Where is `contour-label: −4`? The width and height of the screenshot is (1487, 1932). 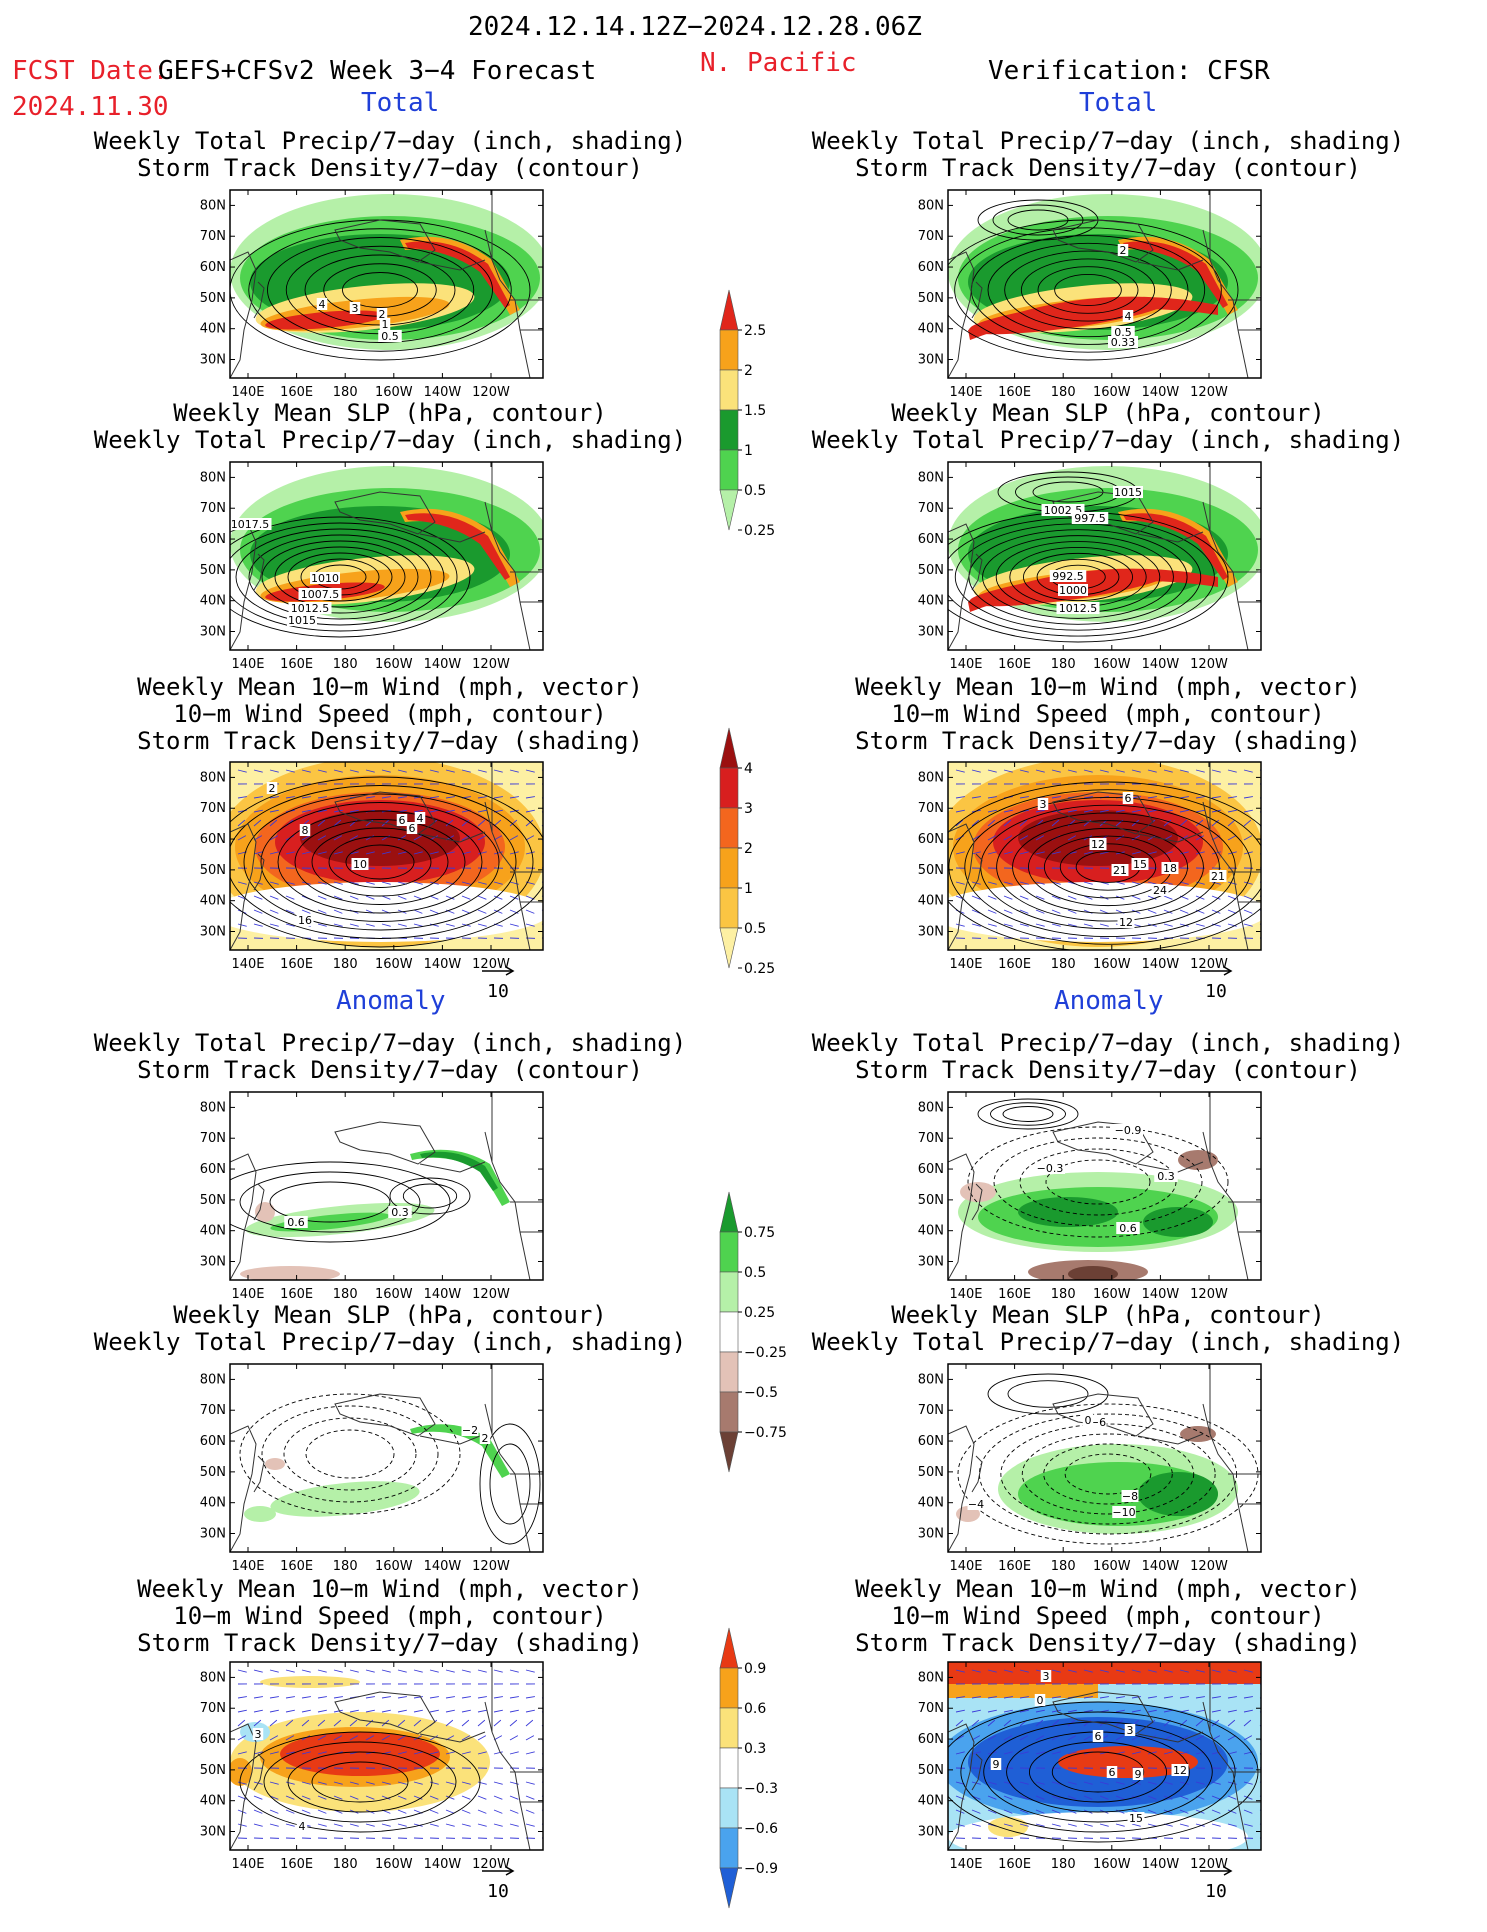 contour-label: −4 is located at coordinates (976, 1504).